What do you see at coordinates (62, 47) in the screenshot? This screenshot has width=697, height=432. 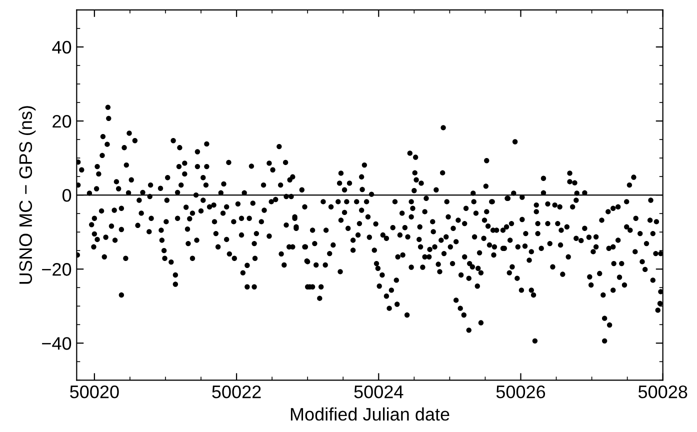 I see `y-tick-label: 40` at bounding box center [62, 47].